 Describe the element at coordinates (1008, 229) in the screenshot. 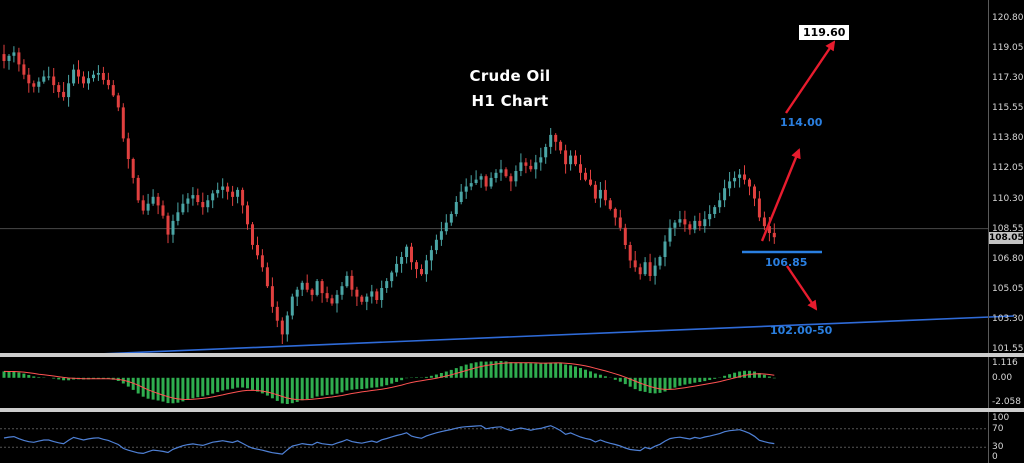

I see `price-axis-tick: 108.55` at that location.